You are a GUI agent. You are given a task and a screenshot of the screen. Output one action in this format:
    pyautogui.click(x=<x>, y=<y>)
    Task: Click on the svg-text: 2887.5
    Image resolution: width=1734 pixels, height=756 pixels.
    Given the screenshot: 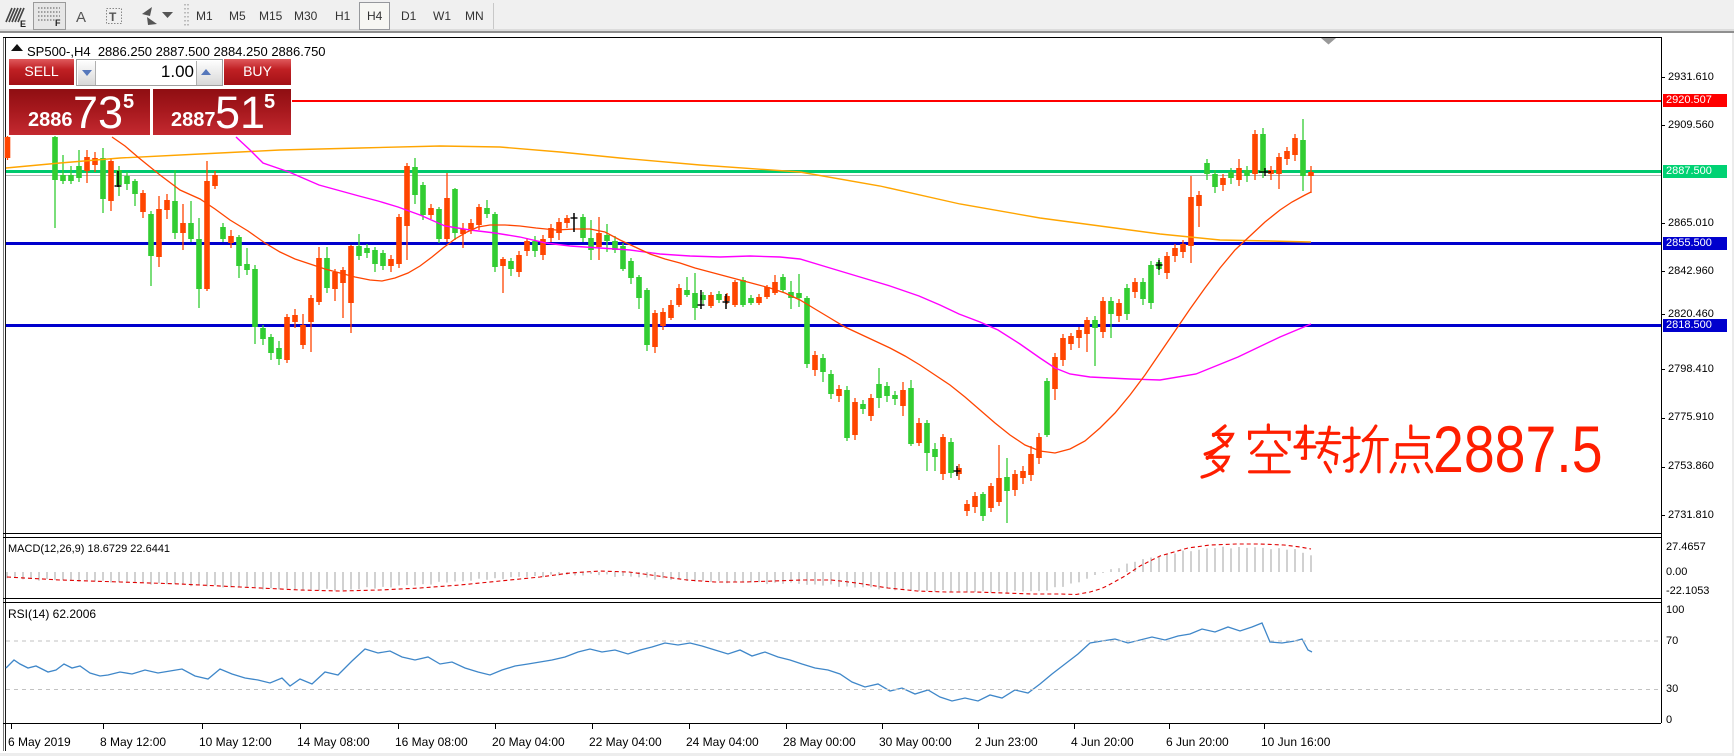 What is the action you would take?
    pyautogui.click(x=1518, y=449)
    